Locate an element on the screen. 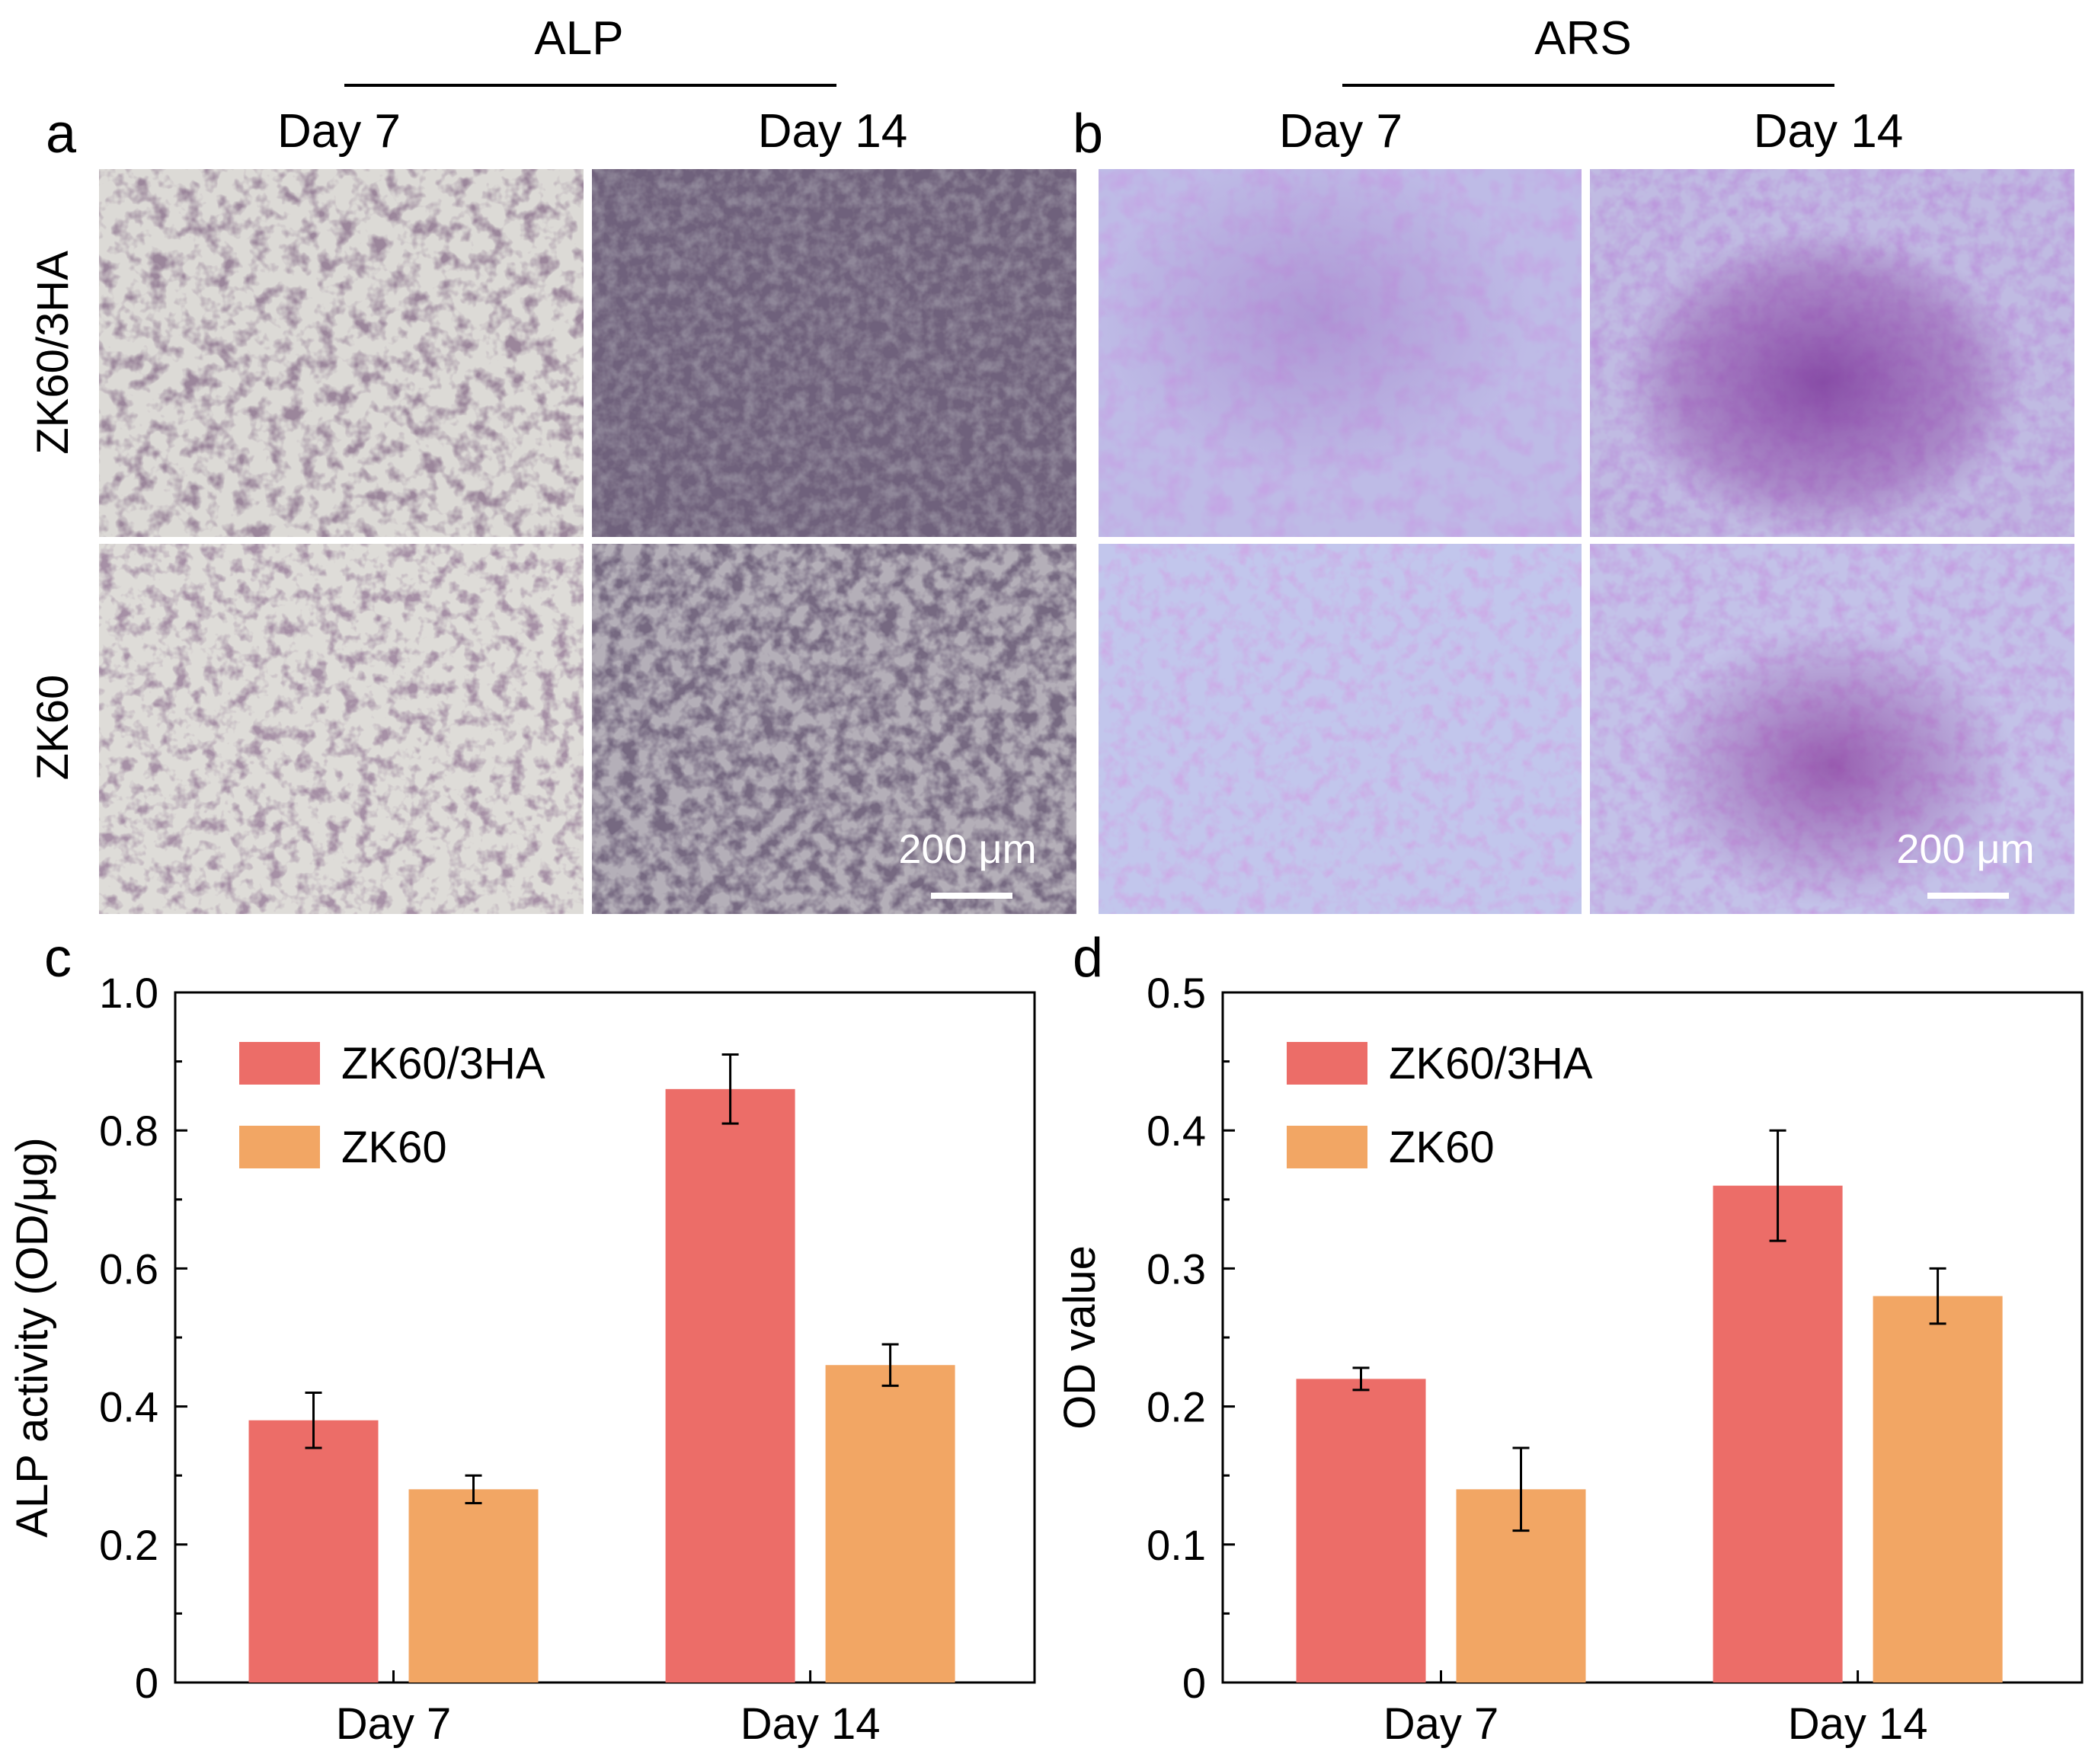 This screenshot has width=2095, height=1764. alp-image-zk60-3ha-day7 is located at coordinates (341, 353).